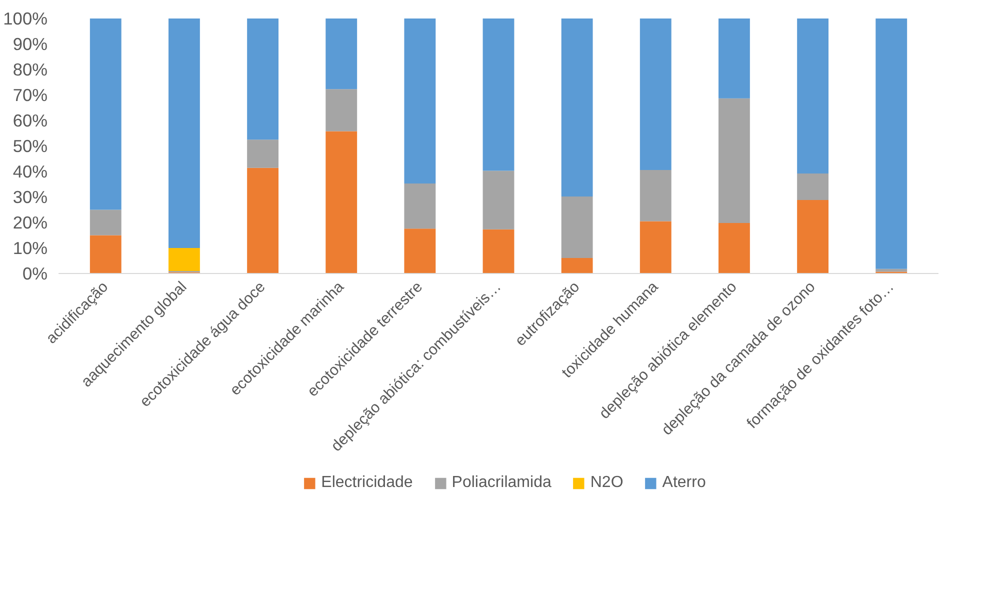 Image resolution: width=998 pixels, height=605 pixels. I want to click on y-tick-label: 0%, so click(35, 274).